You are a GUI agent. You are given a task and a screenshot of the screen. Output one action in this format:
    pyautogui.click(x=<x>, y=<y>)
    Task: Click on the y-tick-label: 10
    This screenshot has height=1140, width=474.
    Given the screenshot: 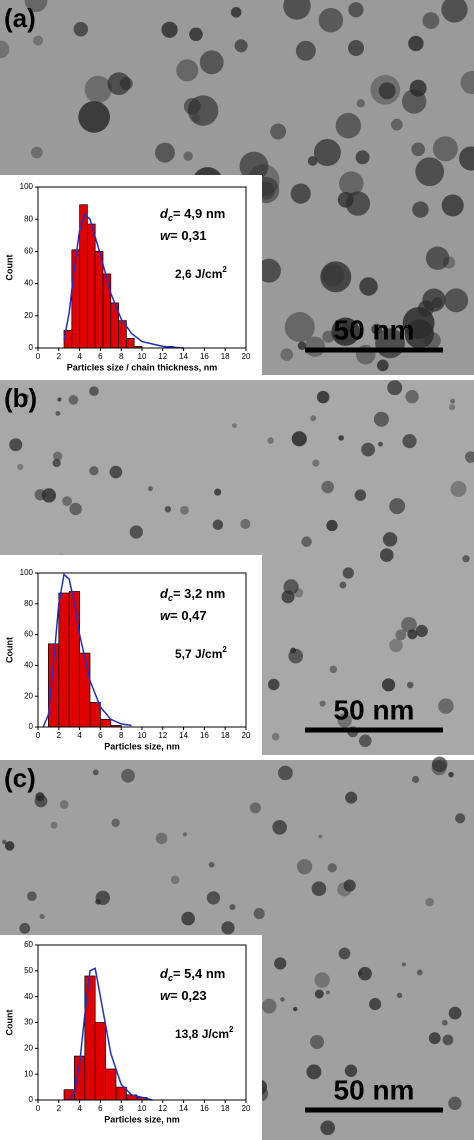 What is the action you would take?
    pyautogui.click(x=28, y=1073)
    